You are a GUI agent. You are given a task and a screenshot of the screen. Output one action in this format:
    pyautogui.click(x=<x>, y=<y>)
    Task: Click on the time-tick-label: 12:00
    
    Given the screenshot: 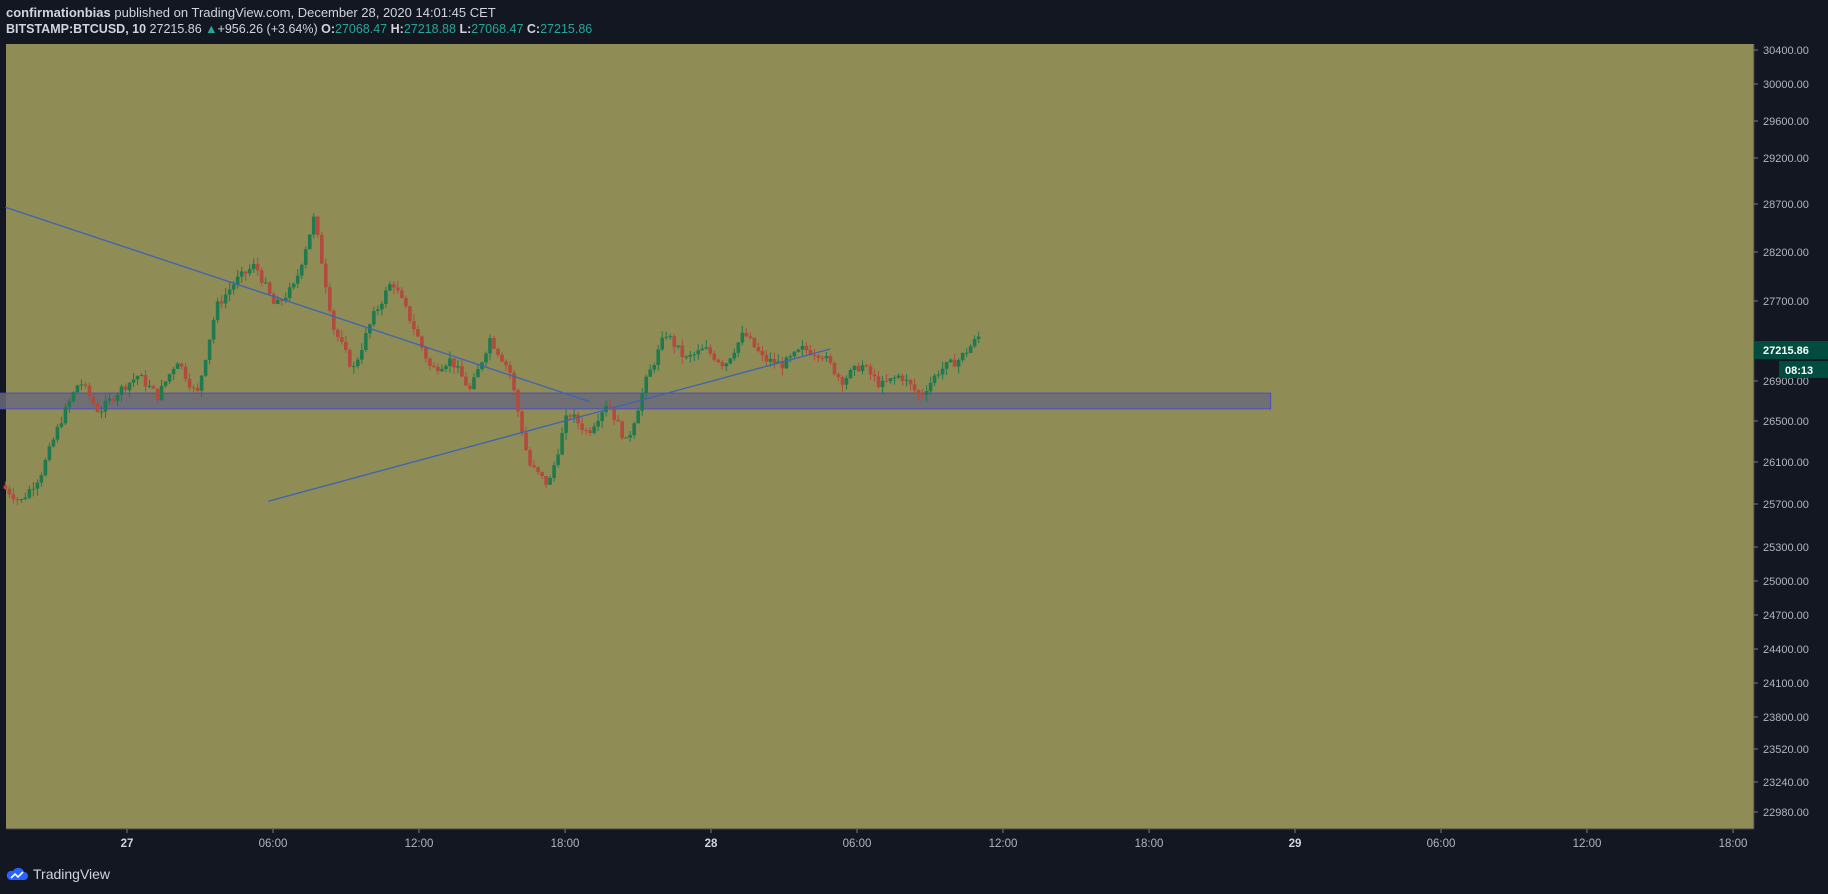 What is the action you would take?
    pyautogui.click(x=419, y=844)
    